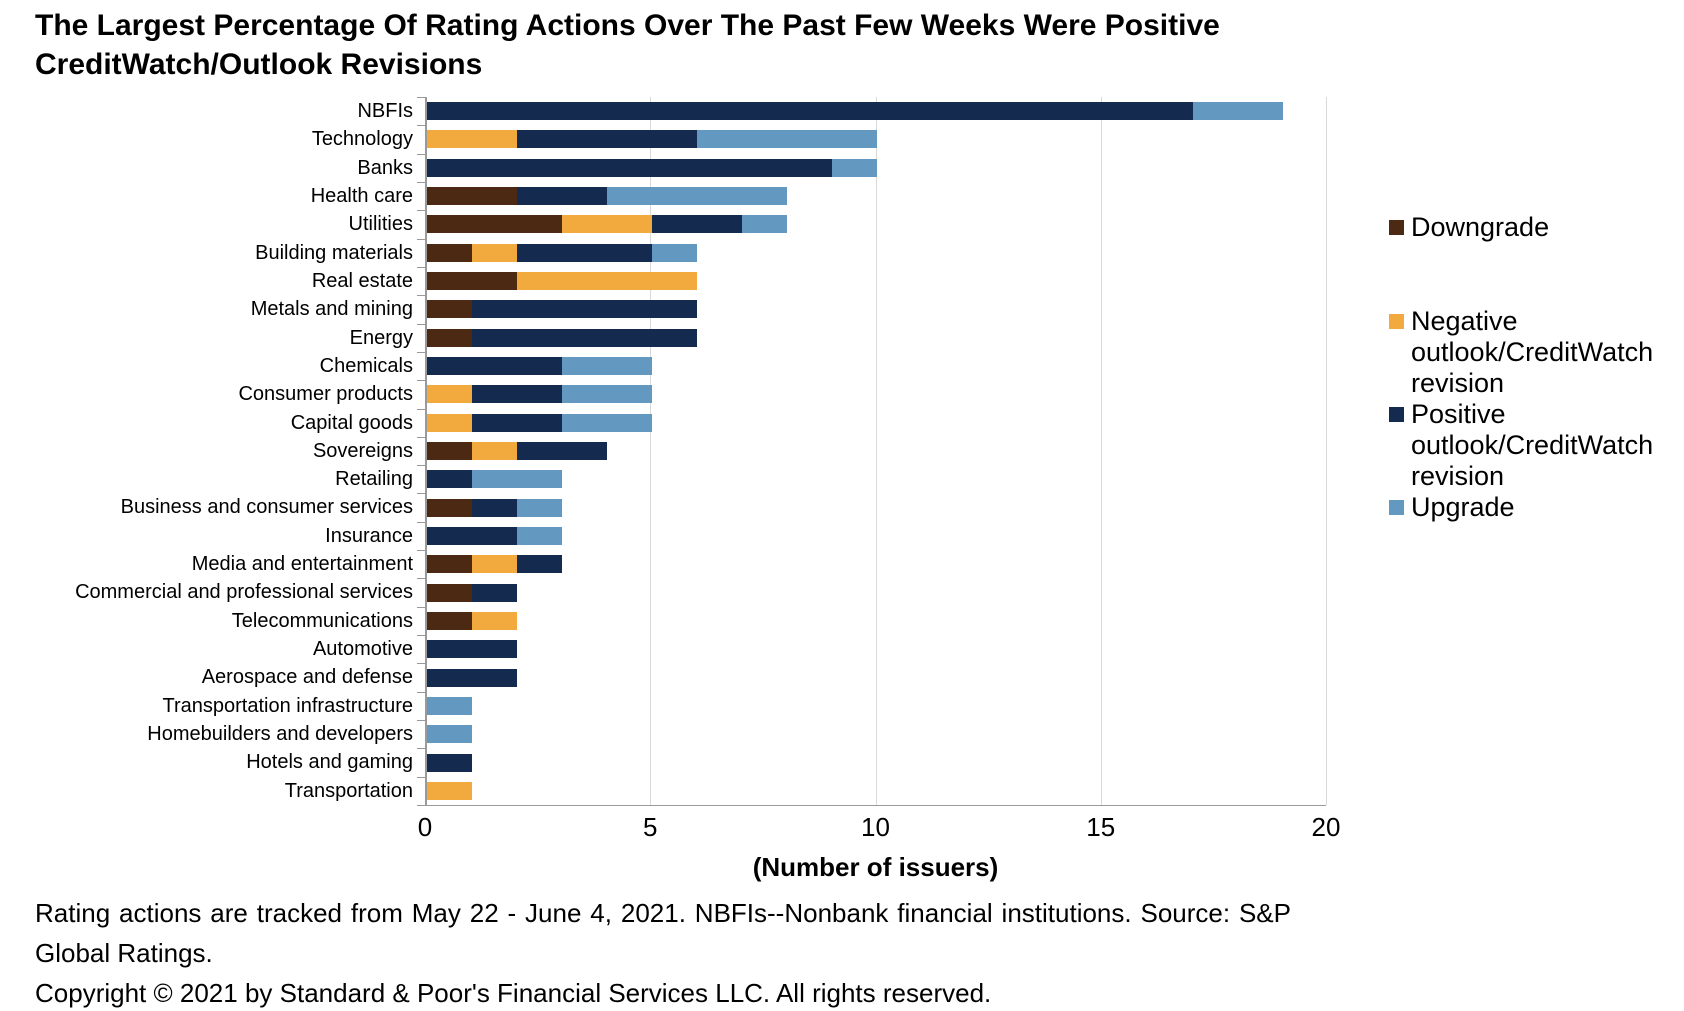 The height and width of the screenshot is (1011, 1684). Describe the element at coordinates (244, 592) in the screenshot. I see `category-label: Commercial and professional services` at that location.